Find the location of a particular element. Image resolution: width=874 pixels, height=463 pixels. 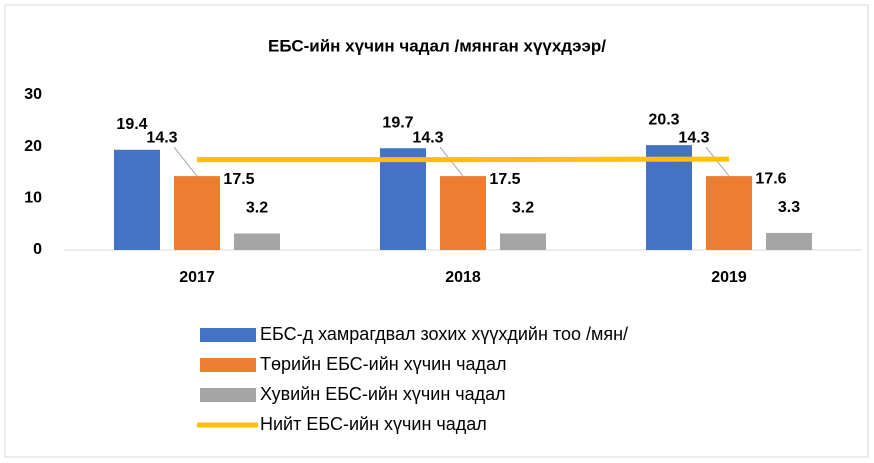

y-tick-label: 20 is located at coordinates (33, 146).